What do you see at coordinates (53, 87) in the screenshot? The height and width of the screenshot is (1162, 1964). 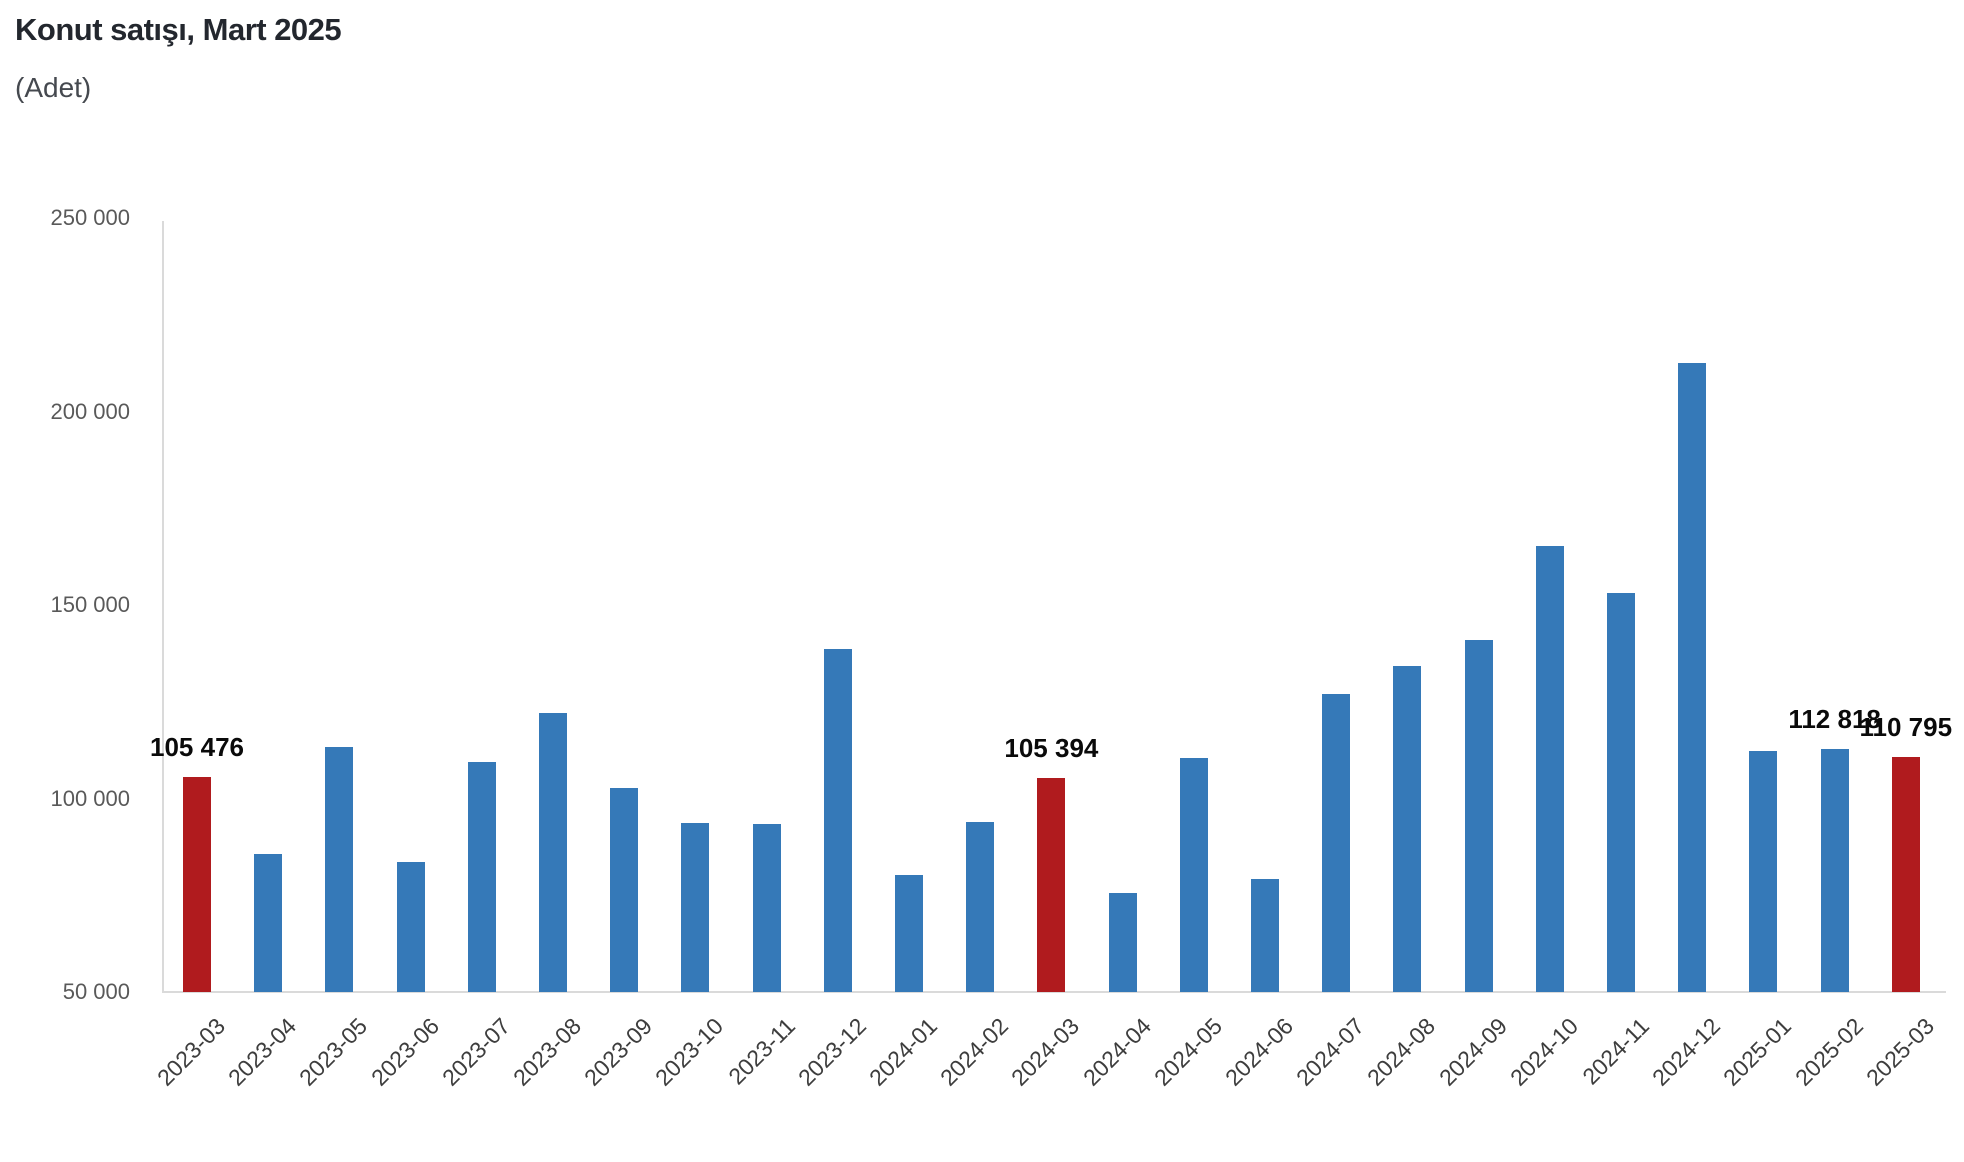 I see `chart-subtitle: (Adet)` at bounding box center [53, 87].